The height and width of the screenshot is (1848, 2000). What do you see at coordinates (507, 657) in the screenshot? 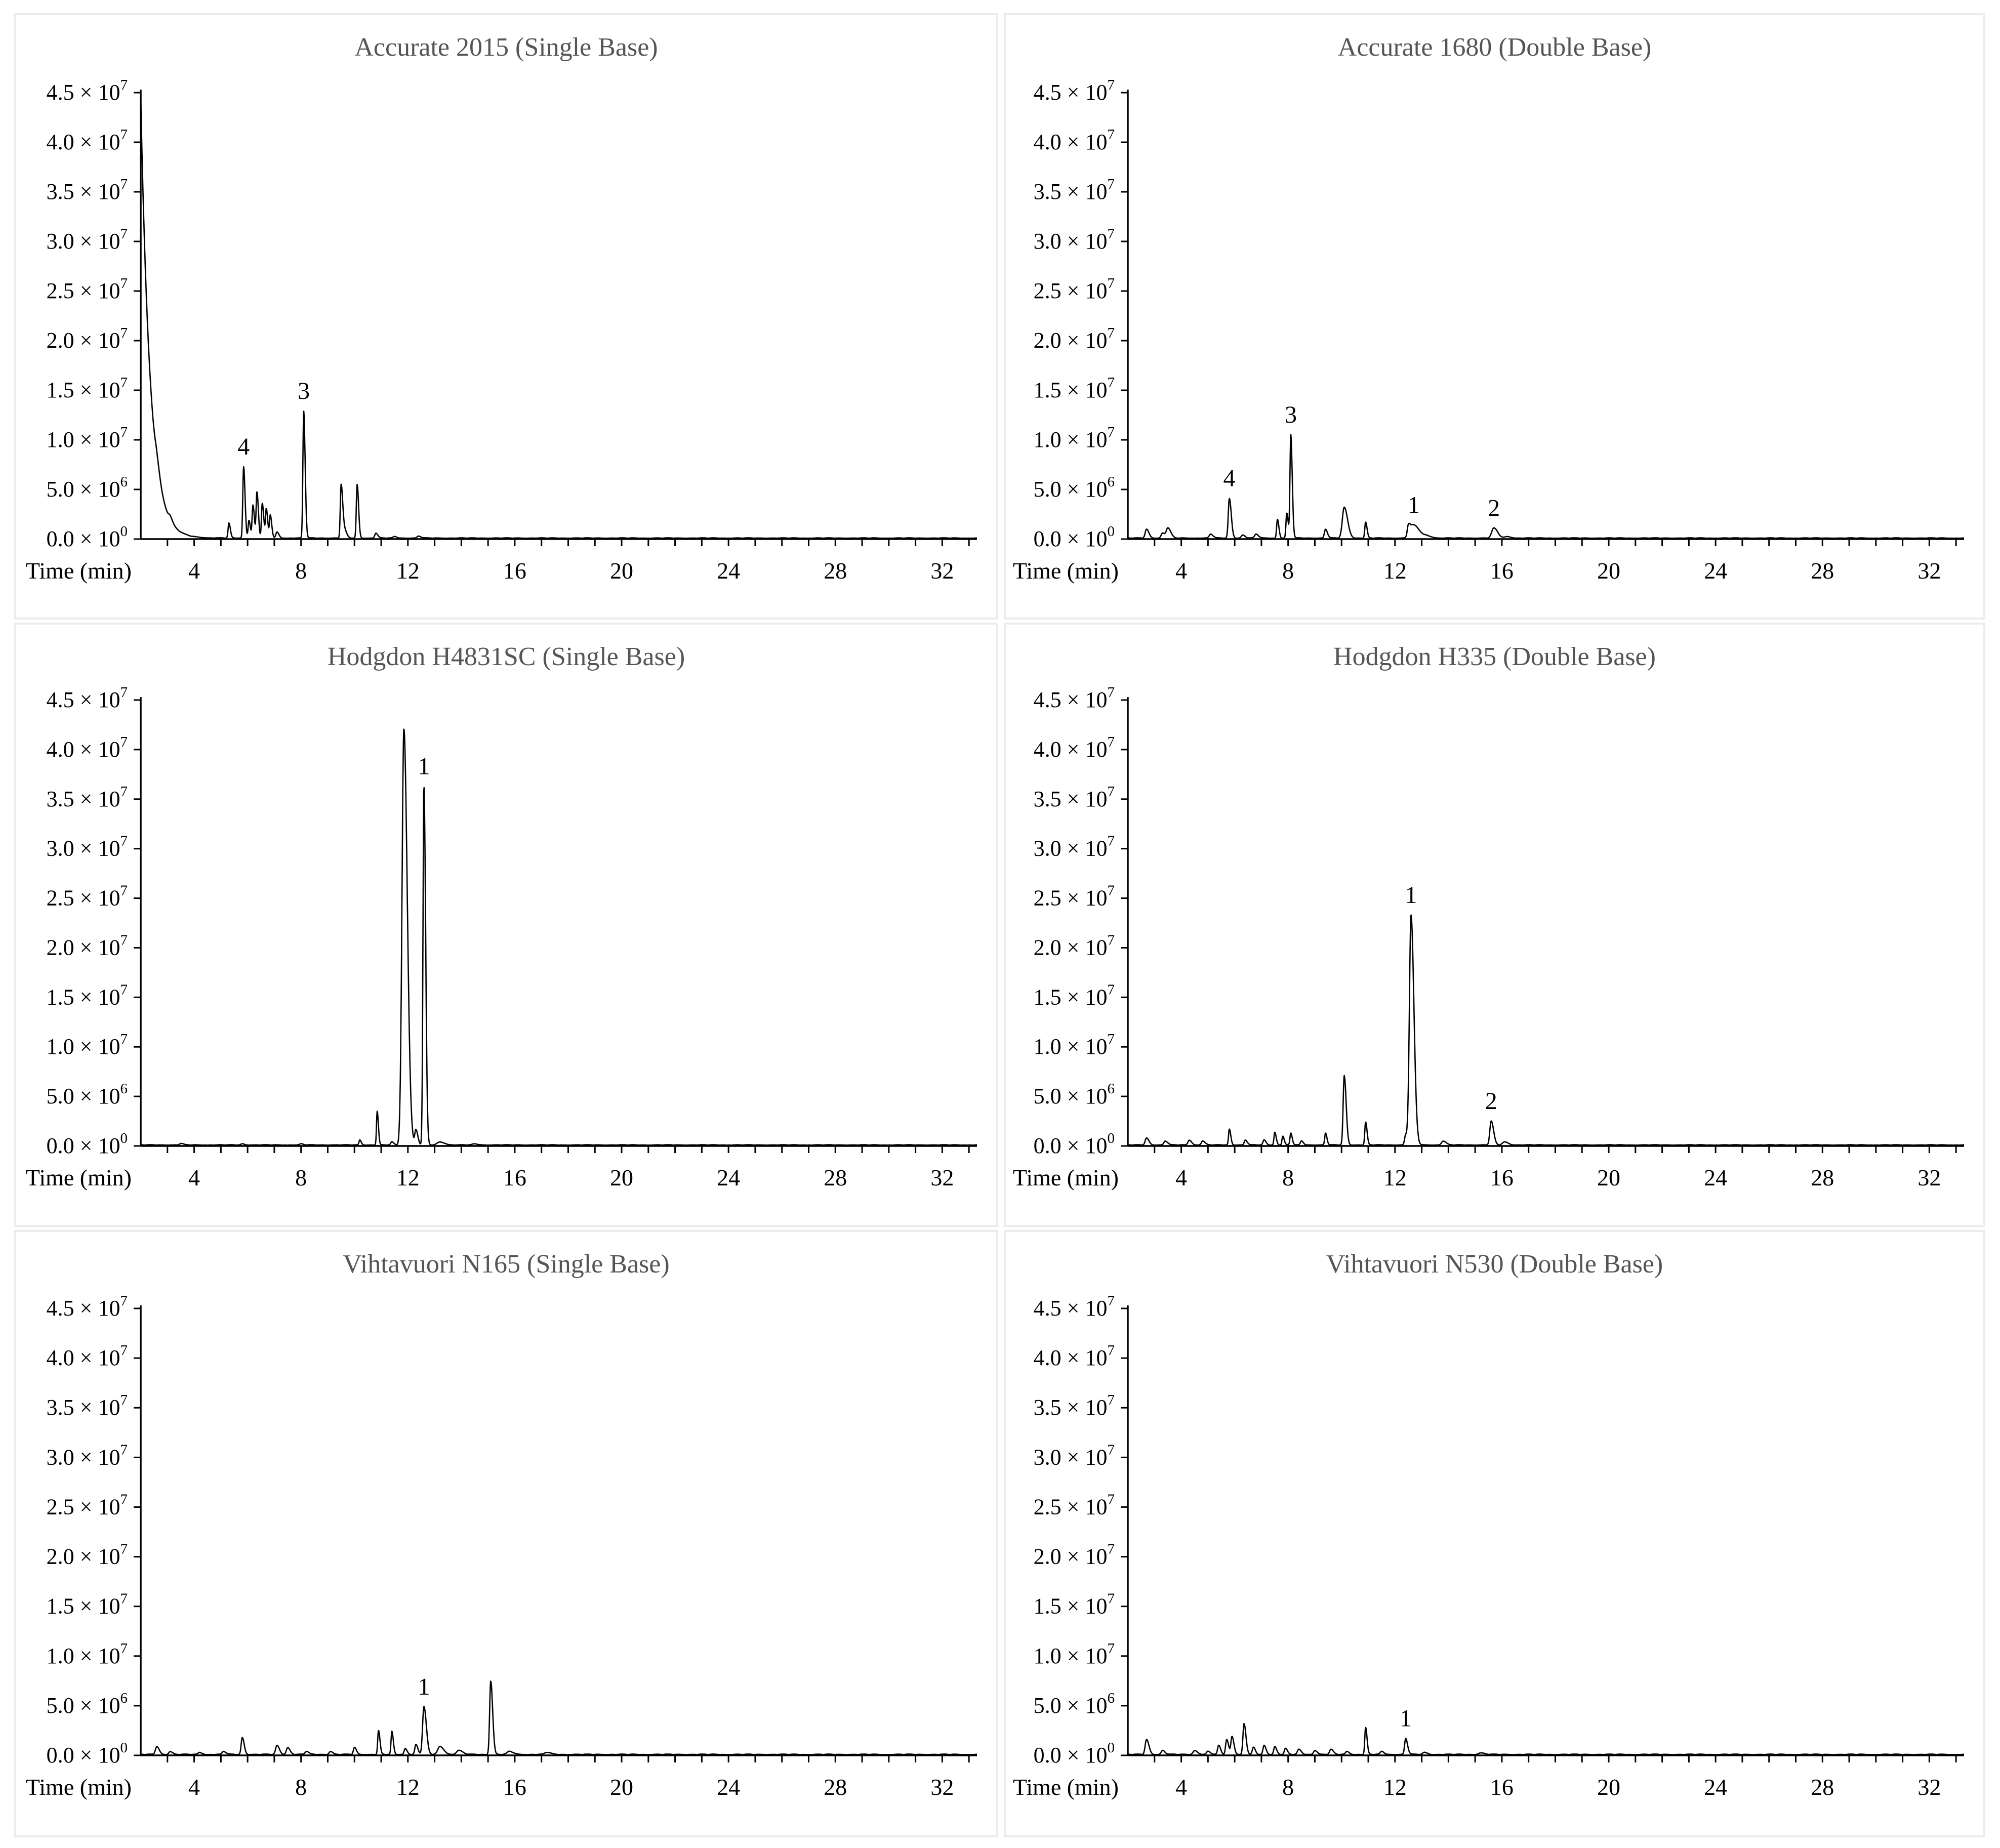
I see `chart-title: Hodgdon H4831SC (Single Base)` at bounding box center [507, 657].